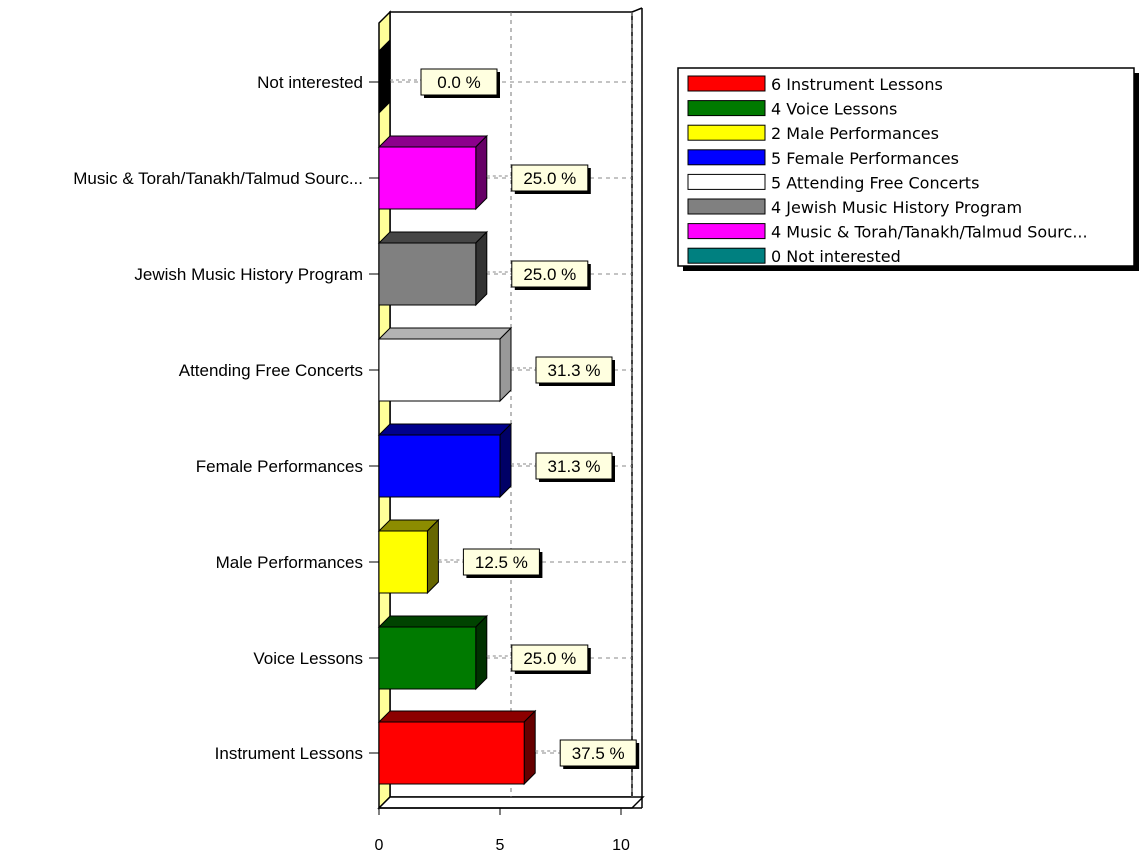 The width and height of the screenshot is (1142, 857). What do you see at coordinates (379, 845) in the screenshot?
I see `x-tick-label: 0` at bounding box center [379, 845].